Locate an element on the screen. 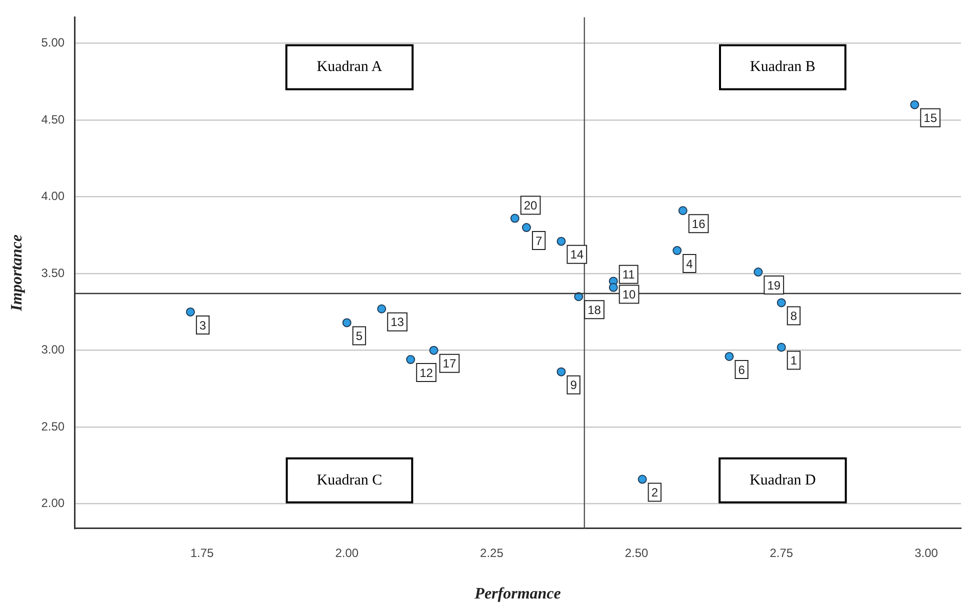 The height and width of the screenshot is (612, 966). y-tick-label: 4.00 is located at coordinates (53, 196).